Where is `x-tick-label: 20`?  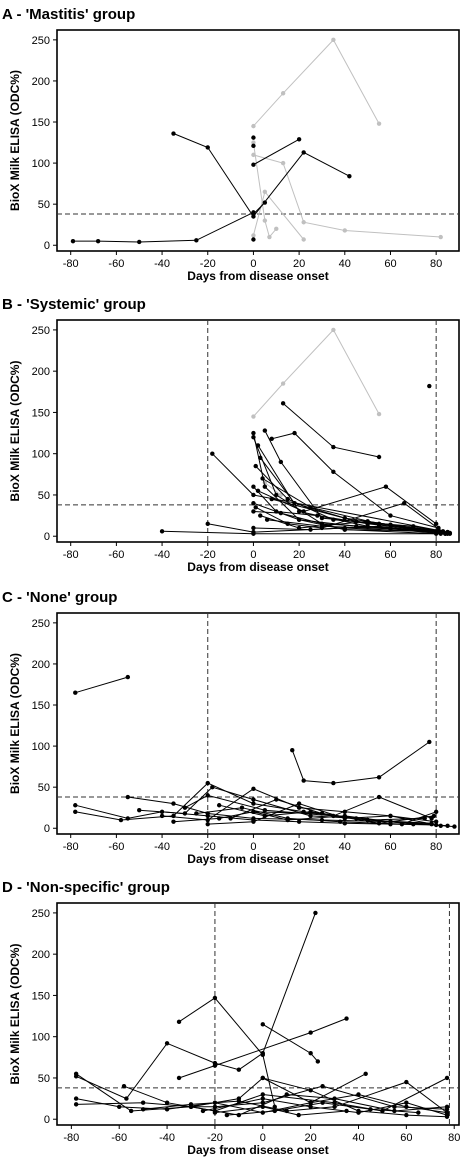 x-tick-label: 20 is located at coordinates (299, 847).